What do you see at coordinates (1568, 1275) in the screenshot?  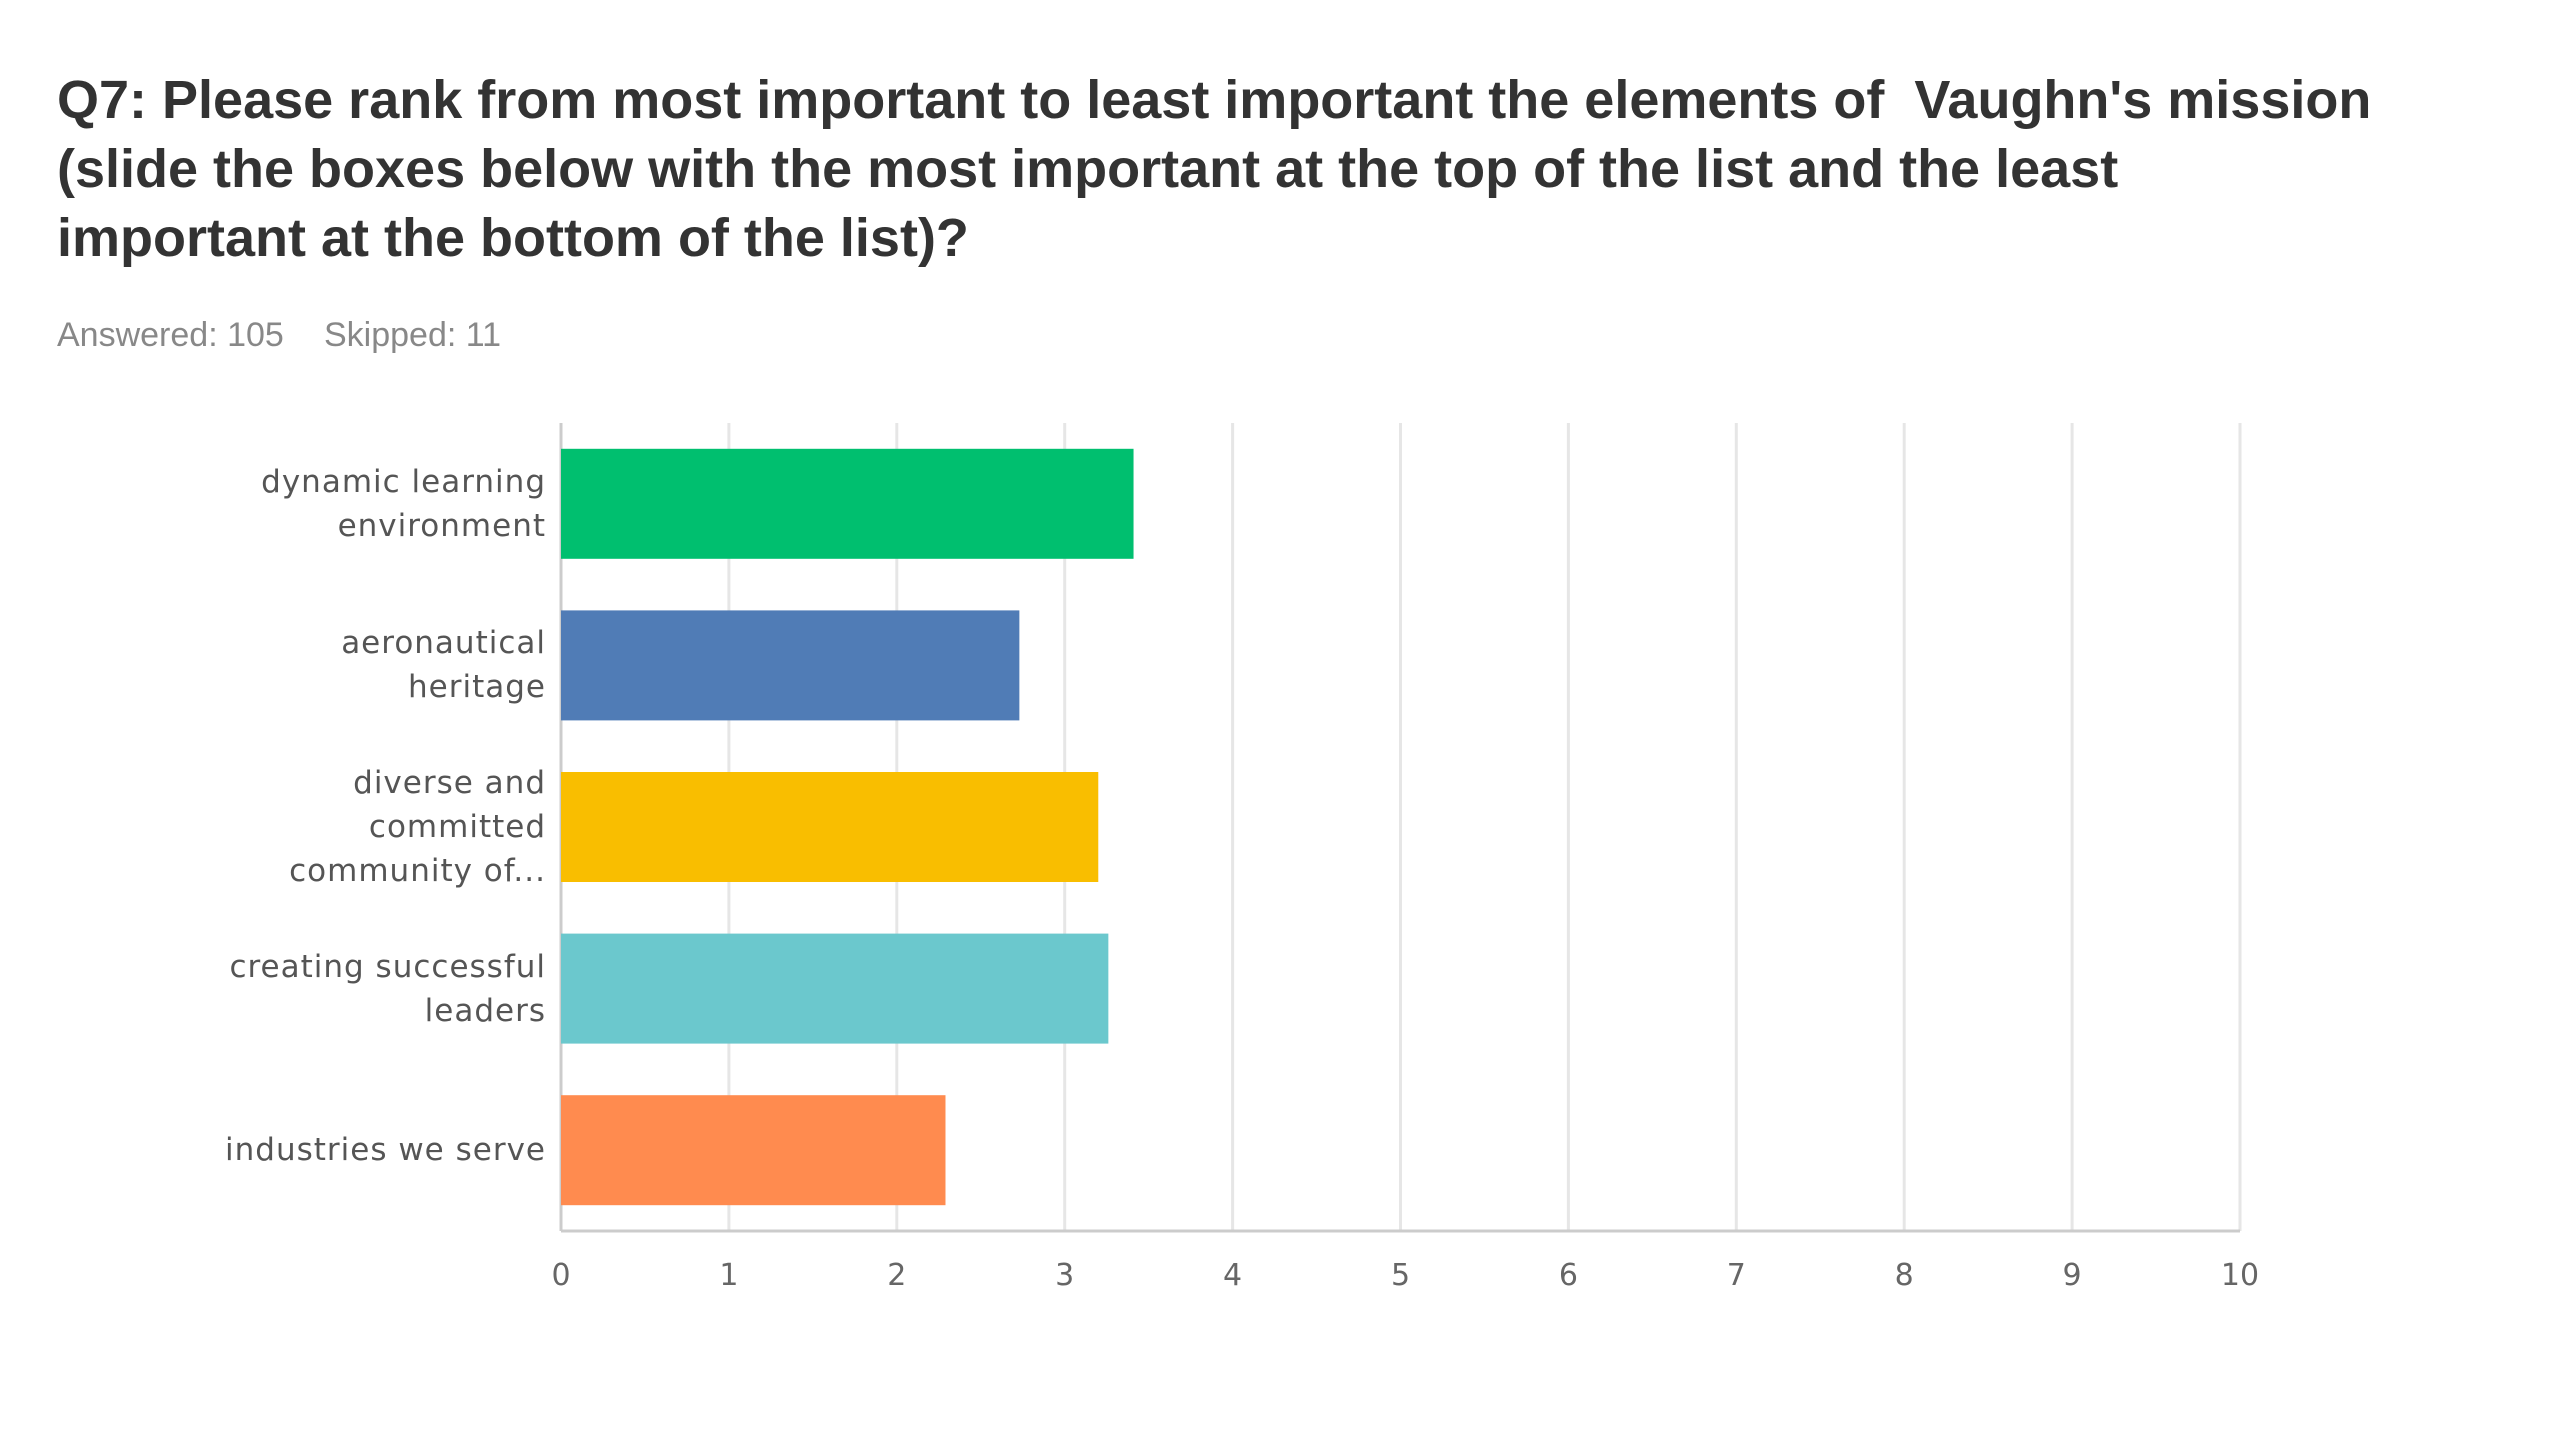 I see `x-tick-label: 6` at bounding box center [1568, 1275].